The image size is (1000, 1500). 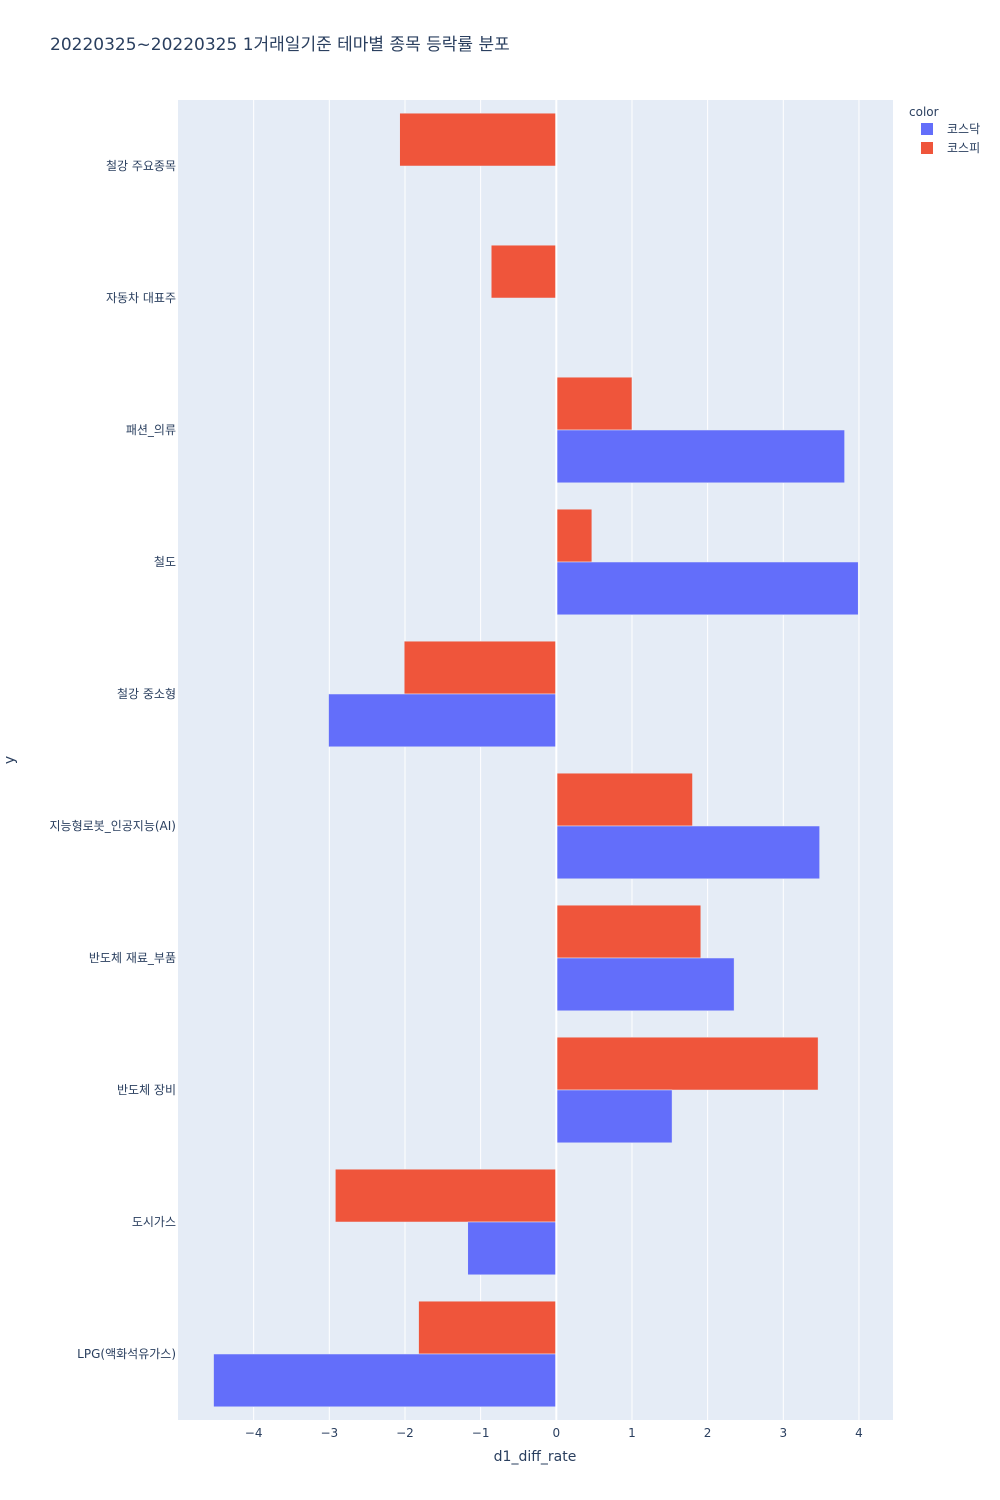 I want to click on y-tick-label: 반도체 재료_부품, so click(x=132, y=958).